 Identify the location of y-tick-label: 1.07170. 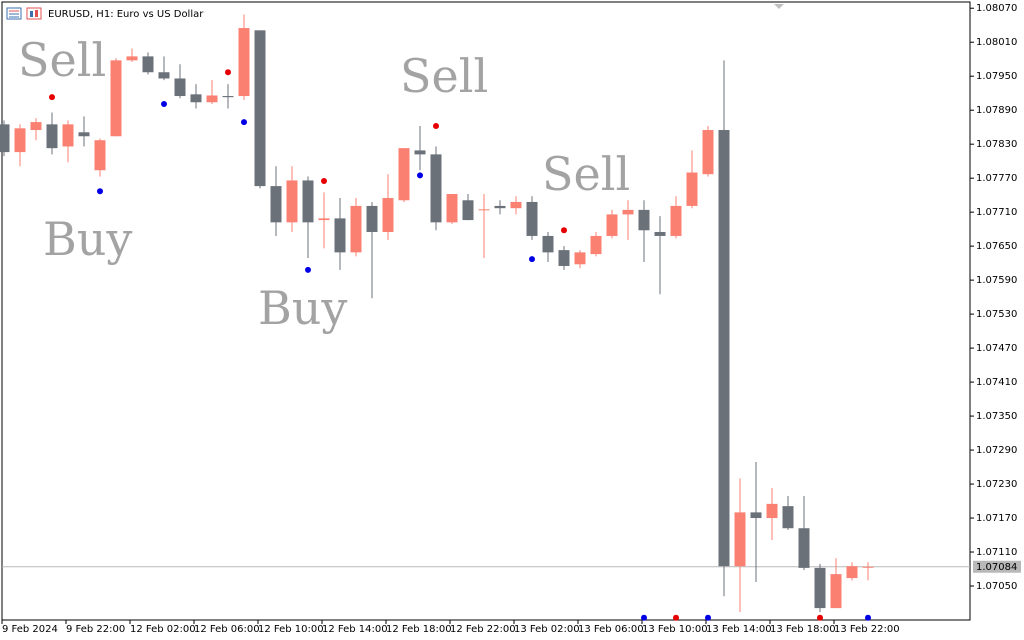
(996, 518).